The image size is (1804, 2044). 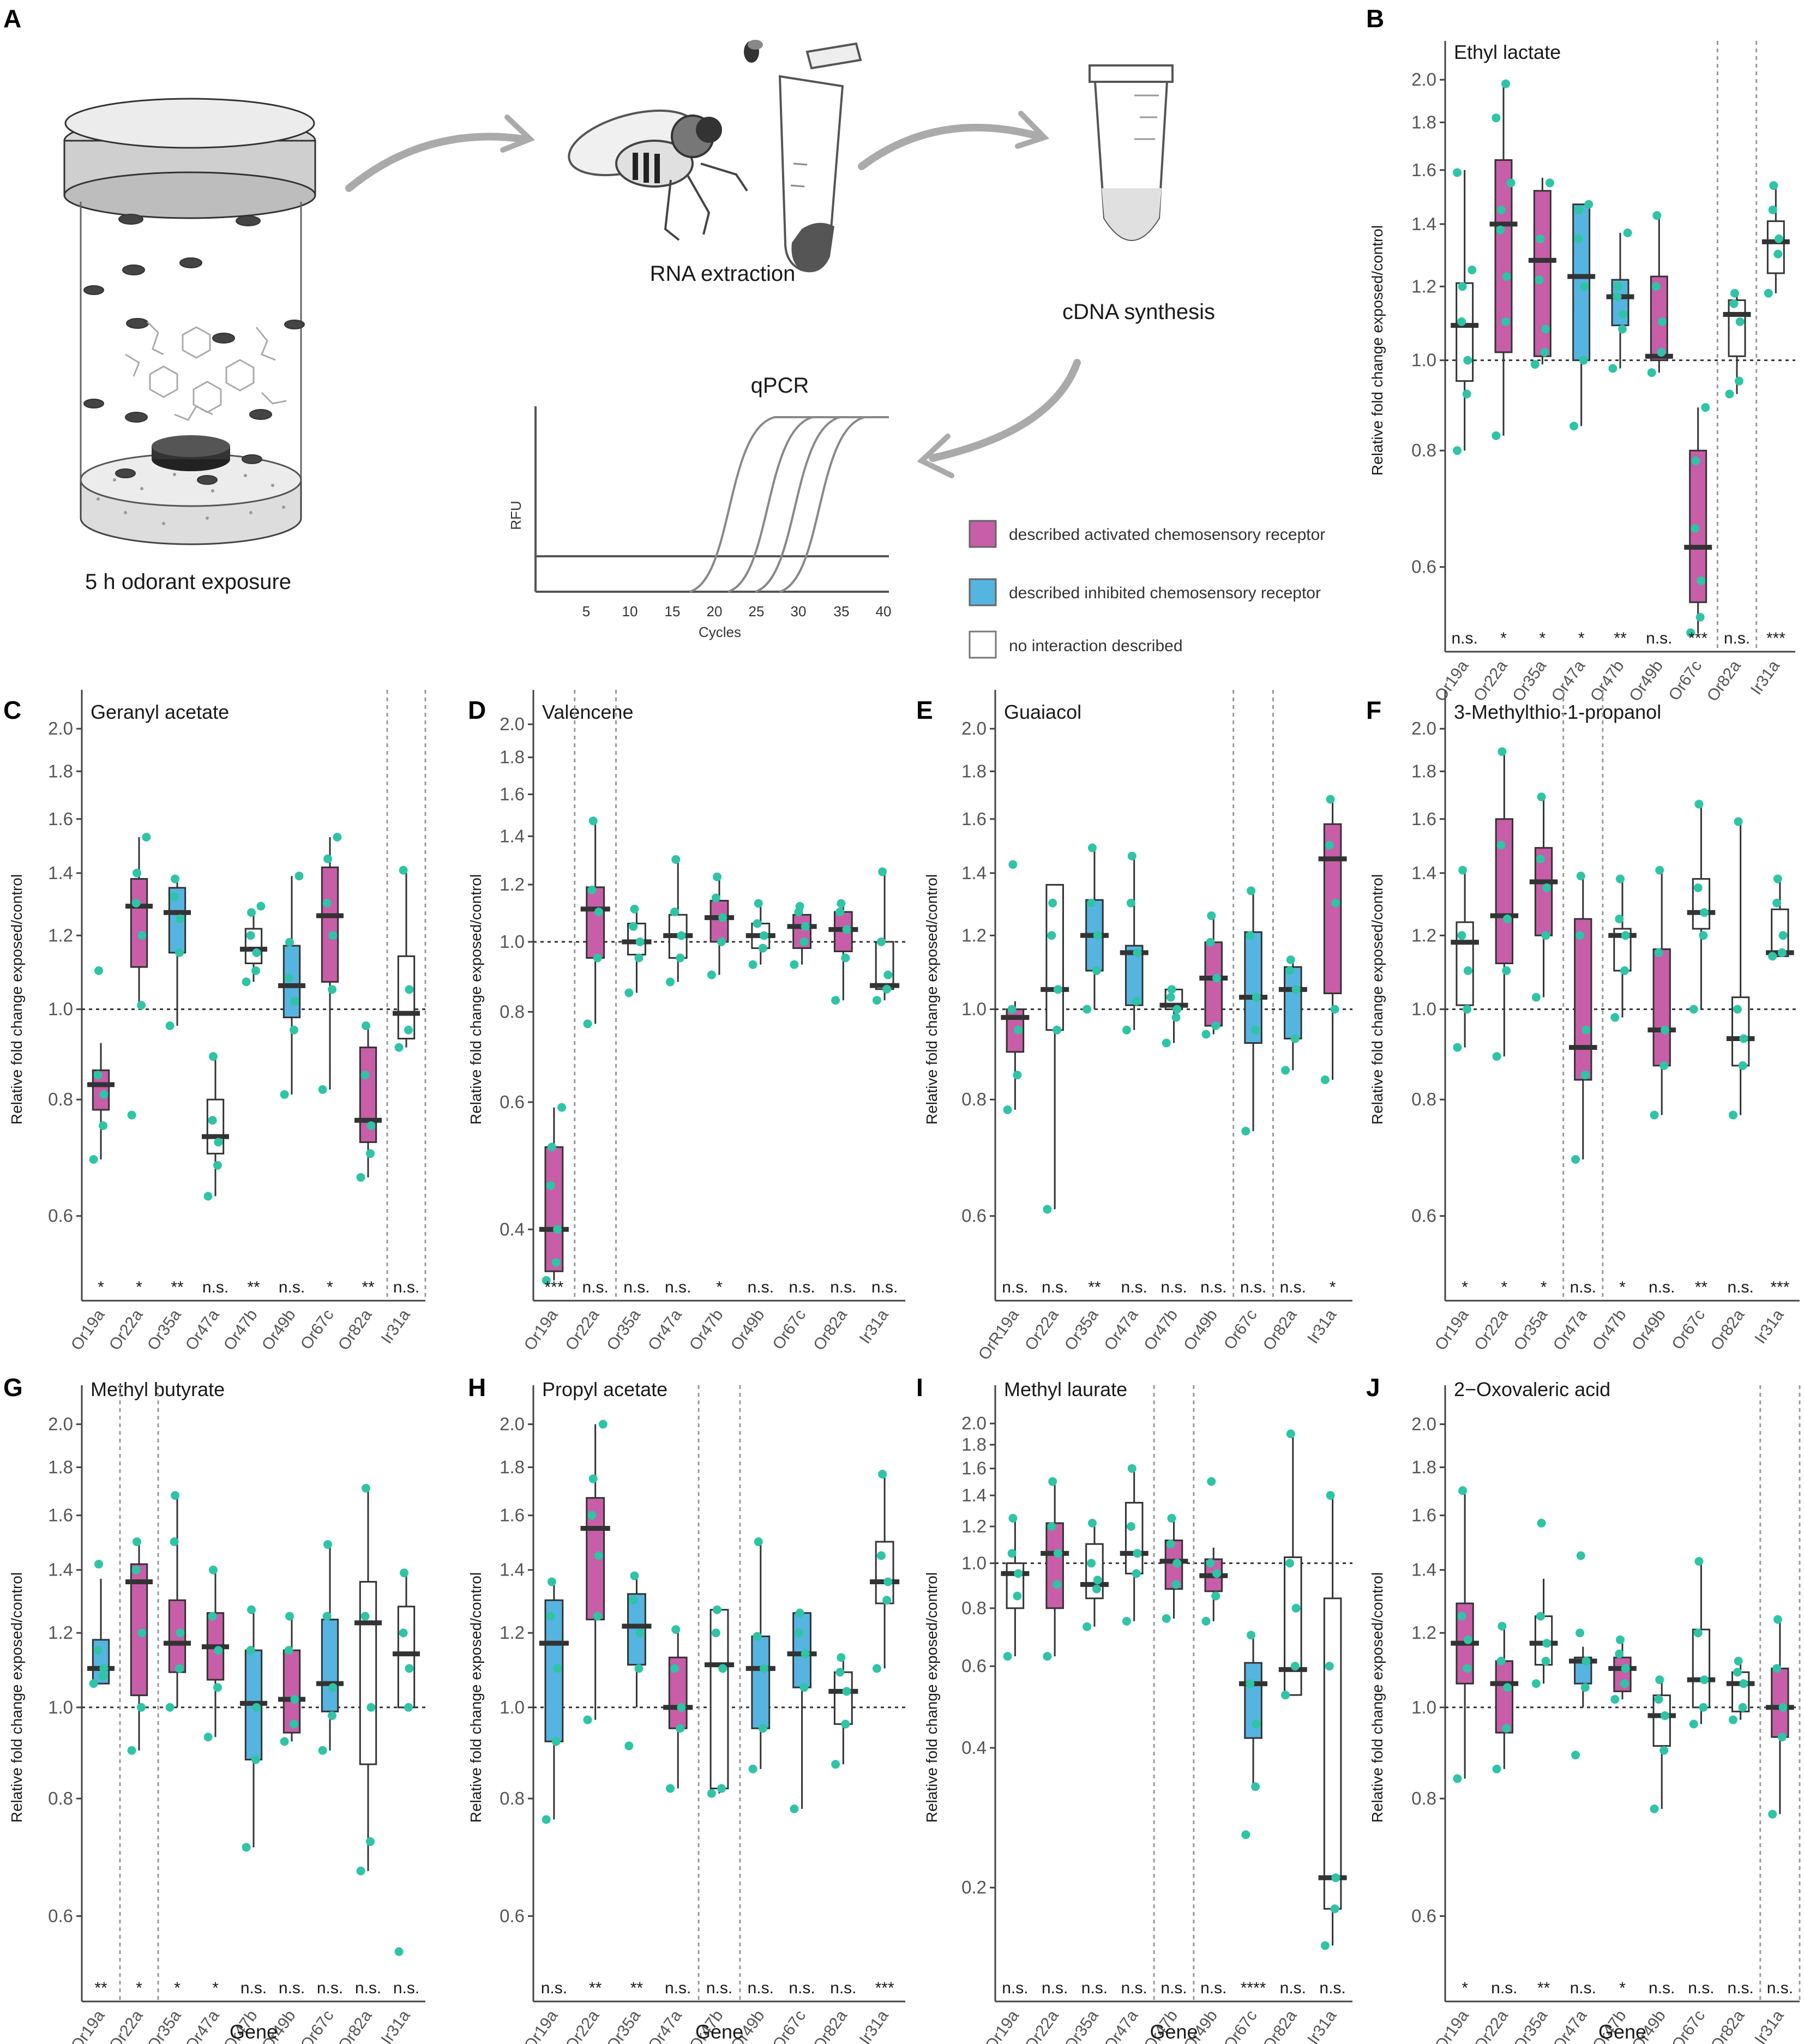 What do you see at coordinates (60, 1915) in the screenshot?
I see `y-tick-label: 0.6` at bounding box center [60, 1915].